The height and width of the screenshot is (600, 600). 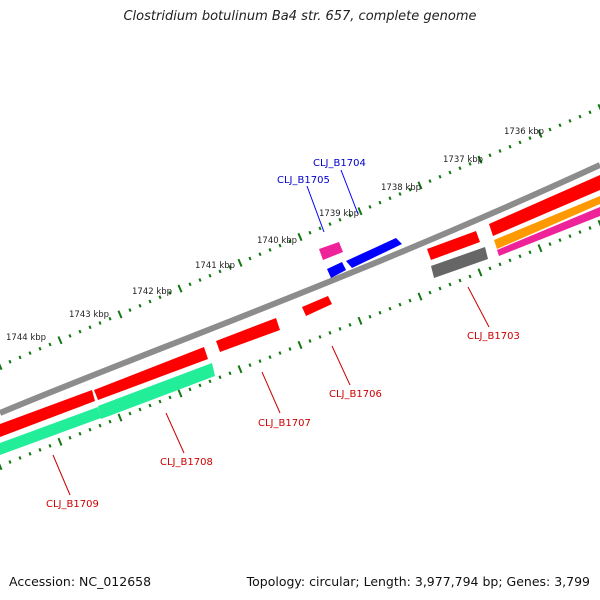 I want to click on gene-label-CLJ_B1709: CLJ_B1709, so click(x=72, y=504).